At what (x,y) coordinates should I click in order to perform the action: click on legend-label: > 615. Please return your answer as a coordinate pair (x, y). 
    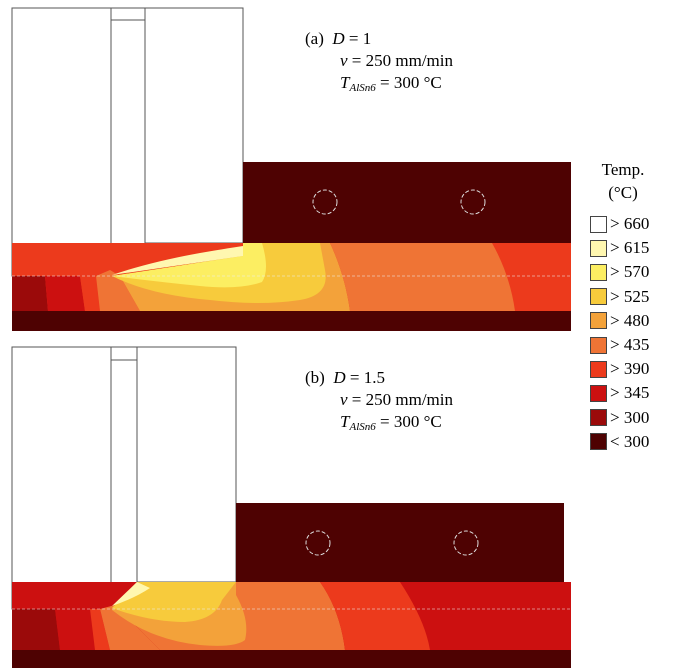
    Looking at the image, I should click on (630, 248).